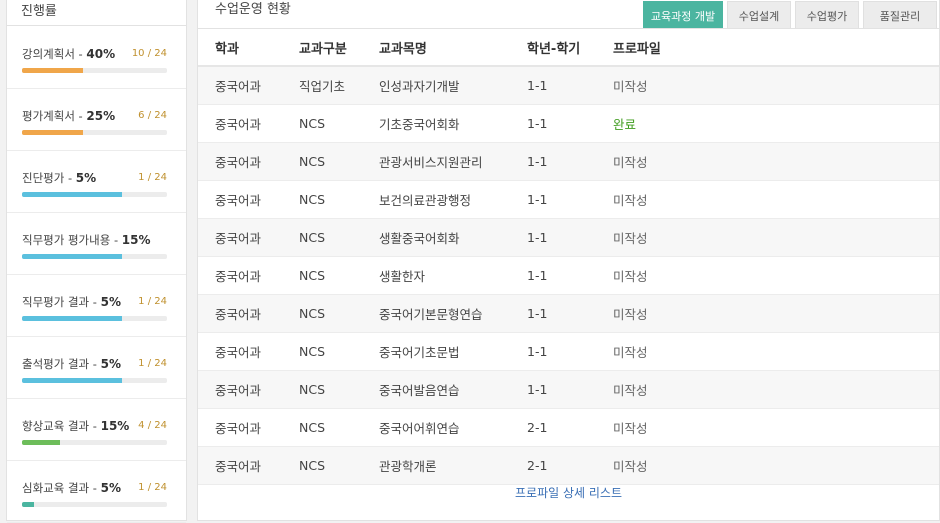 The width and height of the screenshot is (940, 523). What do you see at coordinates (568, 161) in the screenshot?
I see `table-row: 중국어과 NCS 관광서비스지원관리 1-1 미작성` at bounding box center [568, 161].